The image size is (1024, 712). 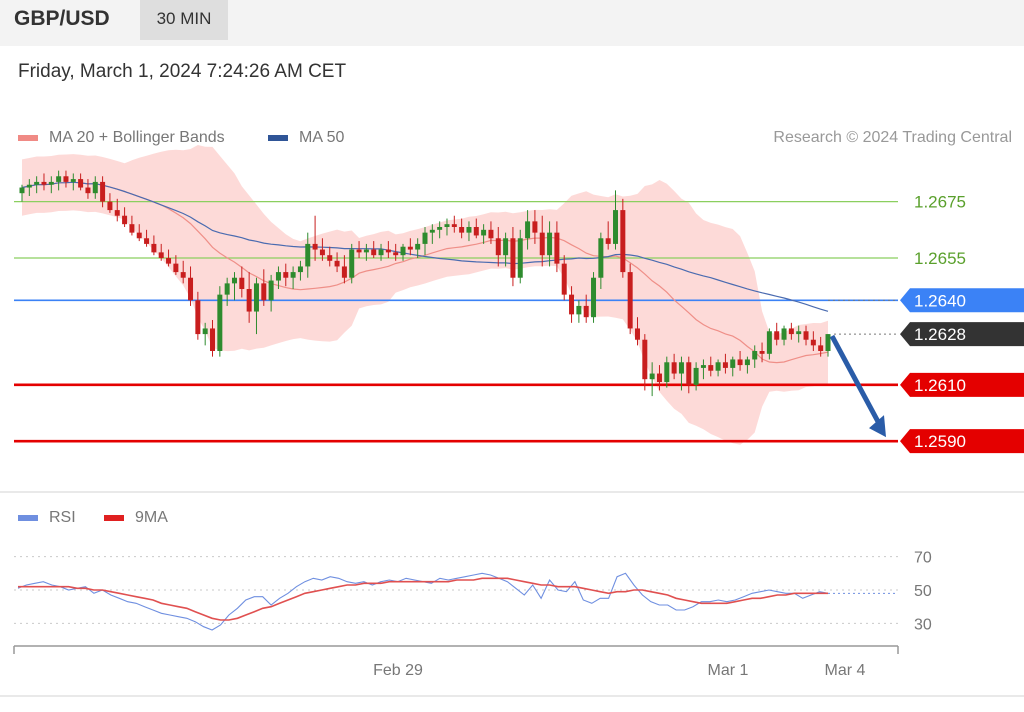 I want to click on x-tick-label: Mar 1, so click(x=728, y=670).